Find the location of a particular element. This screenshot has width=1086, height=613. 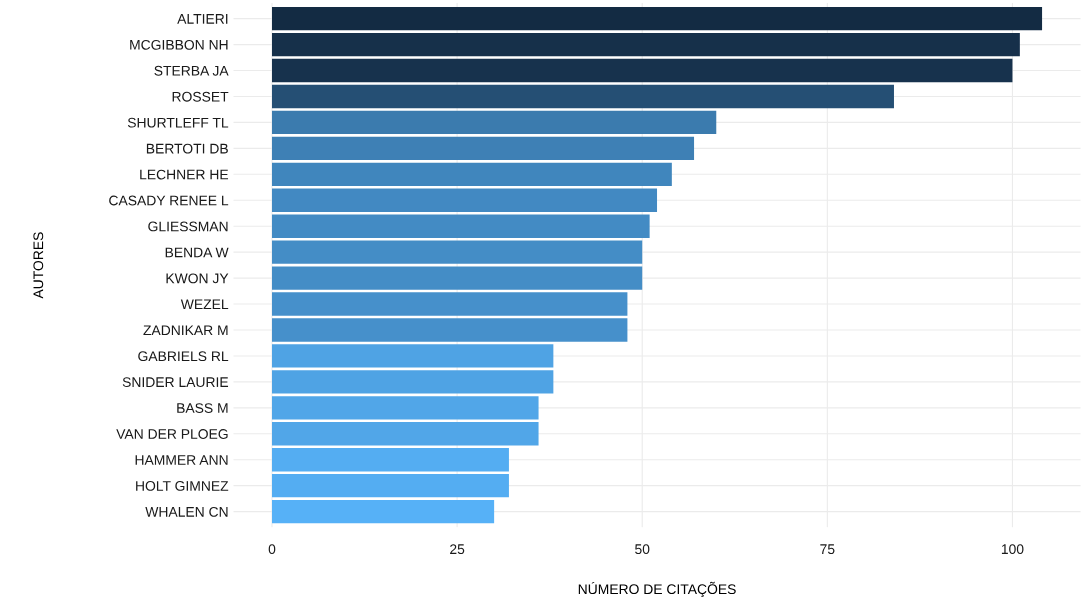

y-tick-label: GABRIELS RL is located at coordinates (183, 356).